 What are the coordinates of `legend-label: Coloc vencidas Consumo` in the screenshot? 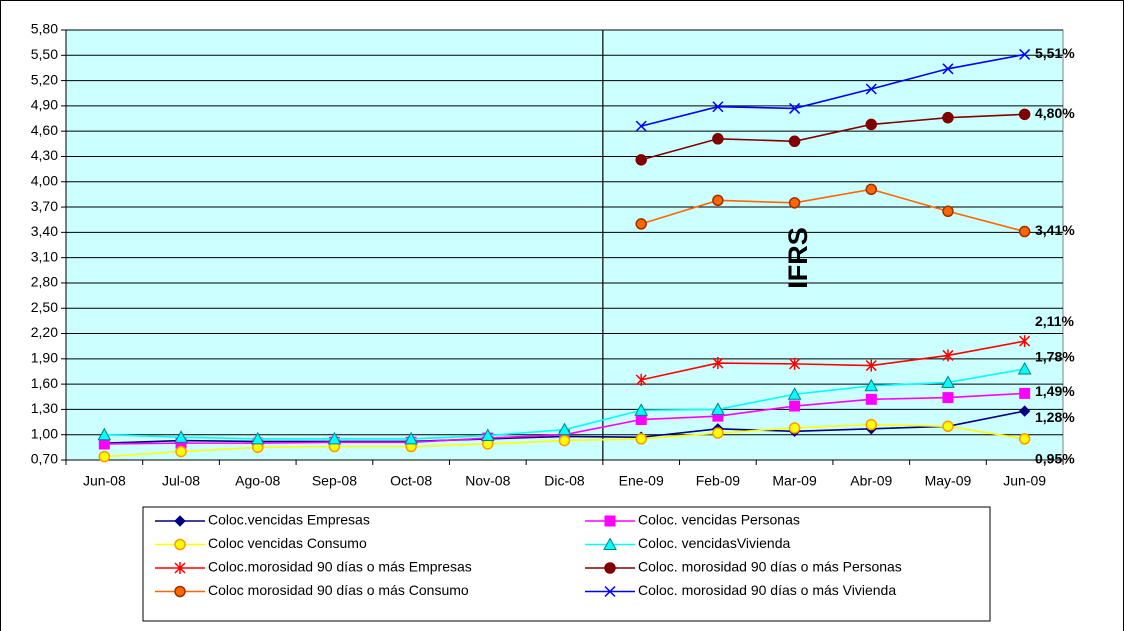 It's located at (287, 543).